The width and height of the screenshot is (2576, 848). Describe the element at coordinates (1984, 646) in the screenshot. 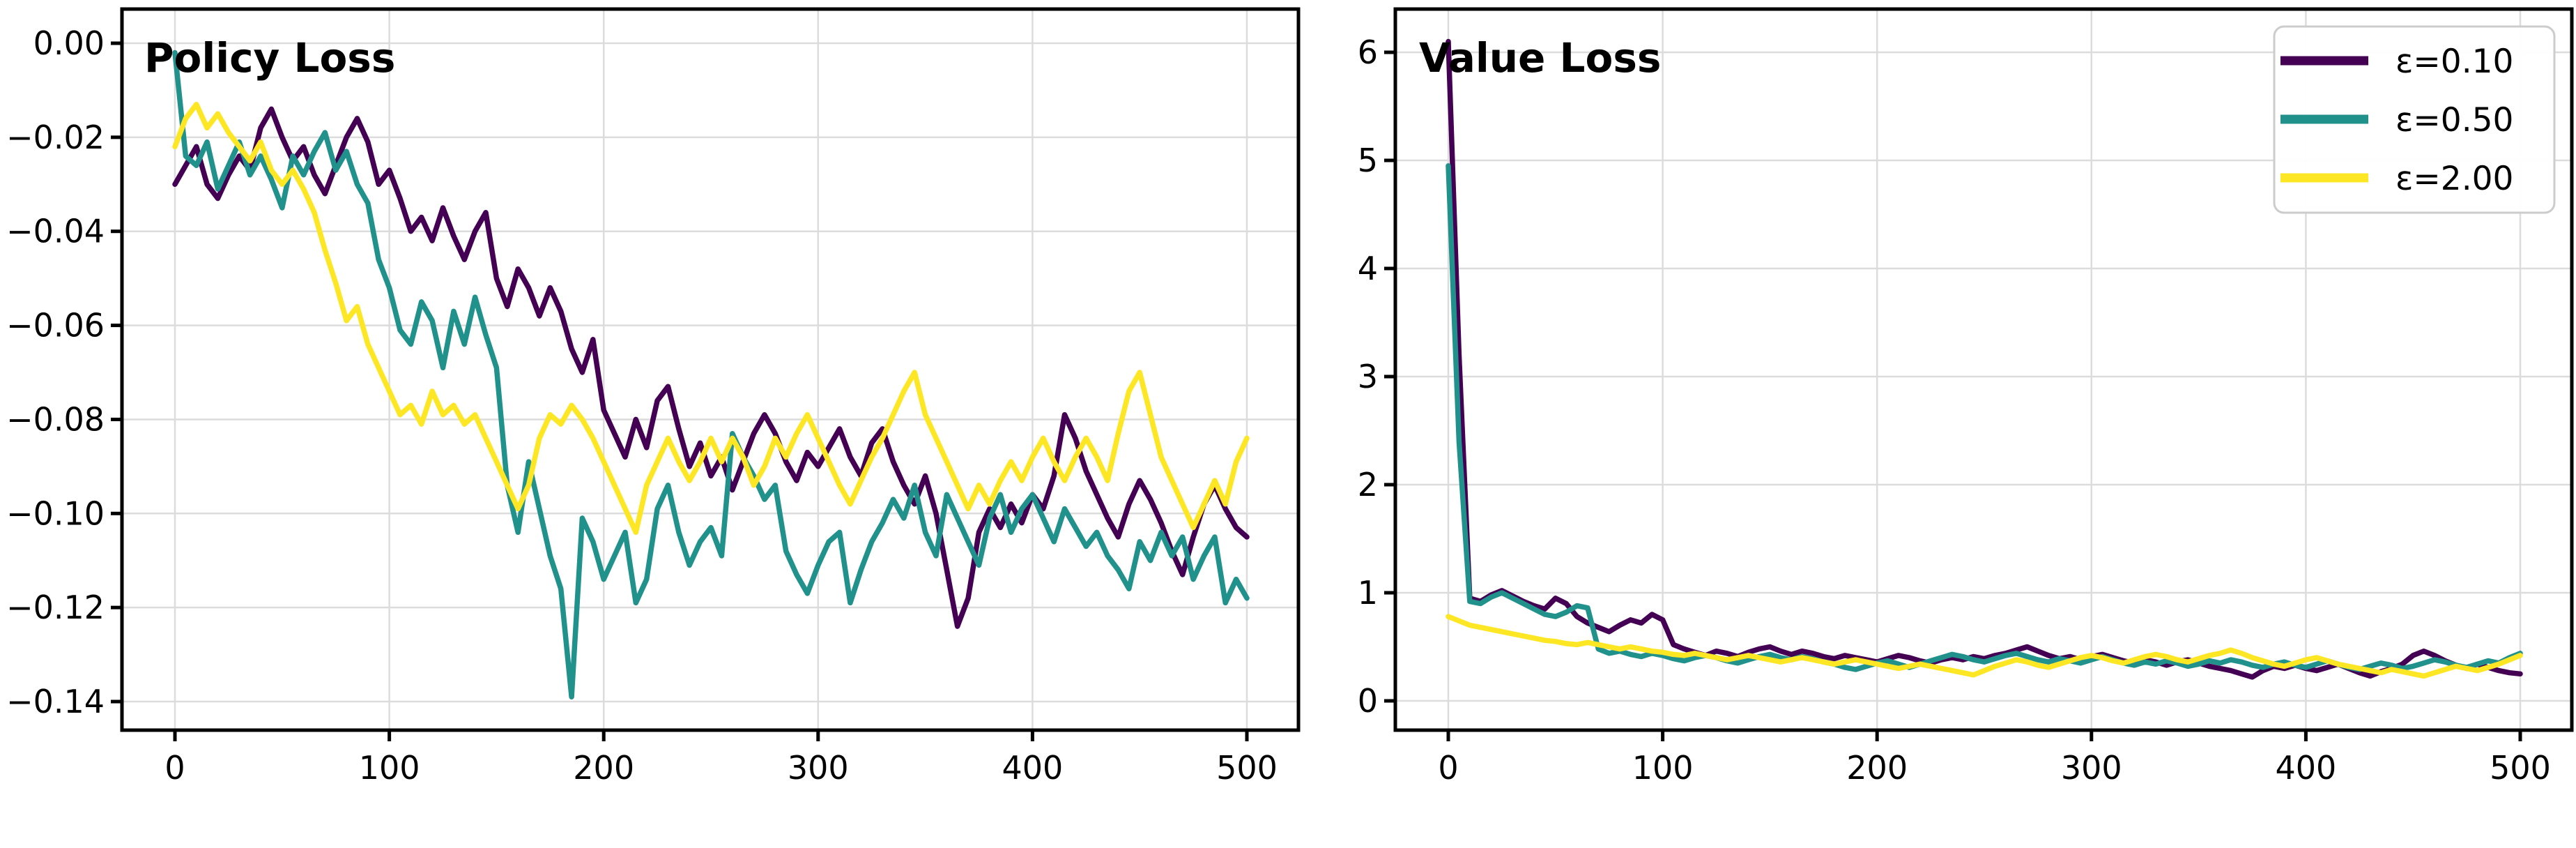

I see `series-line-ε=2.00` at that location.